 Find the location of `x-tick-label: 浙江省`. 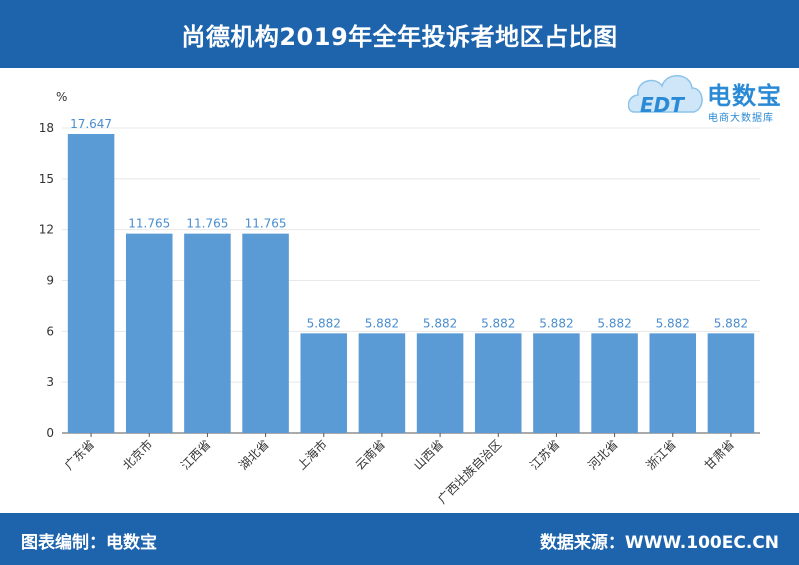

x-tick-label: 浙江省 is located at coordinates (661, 454).